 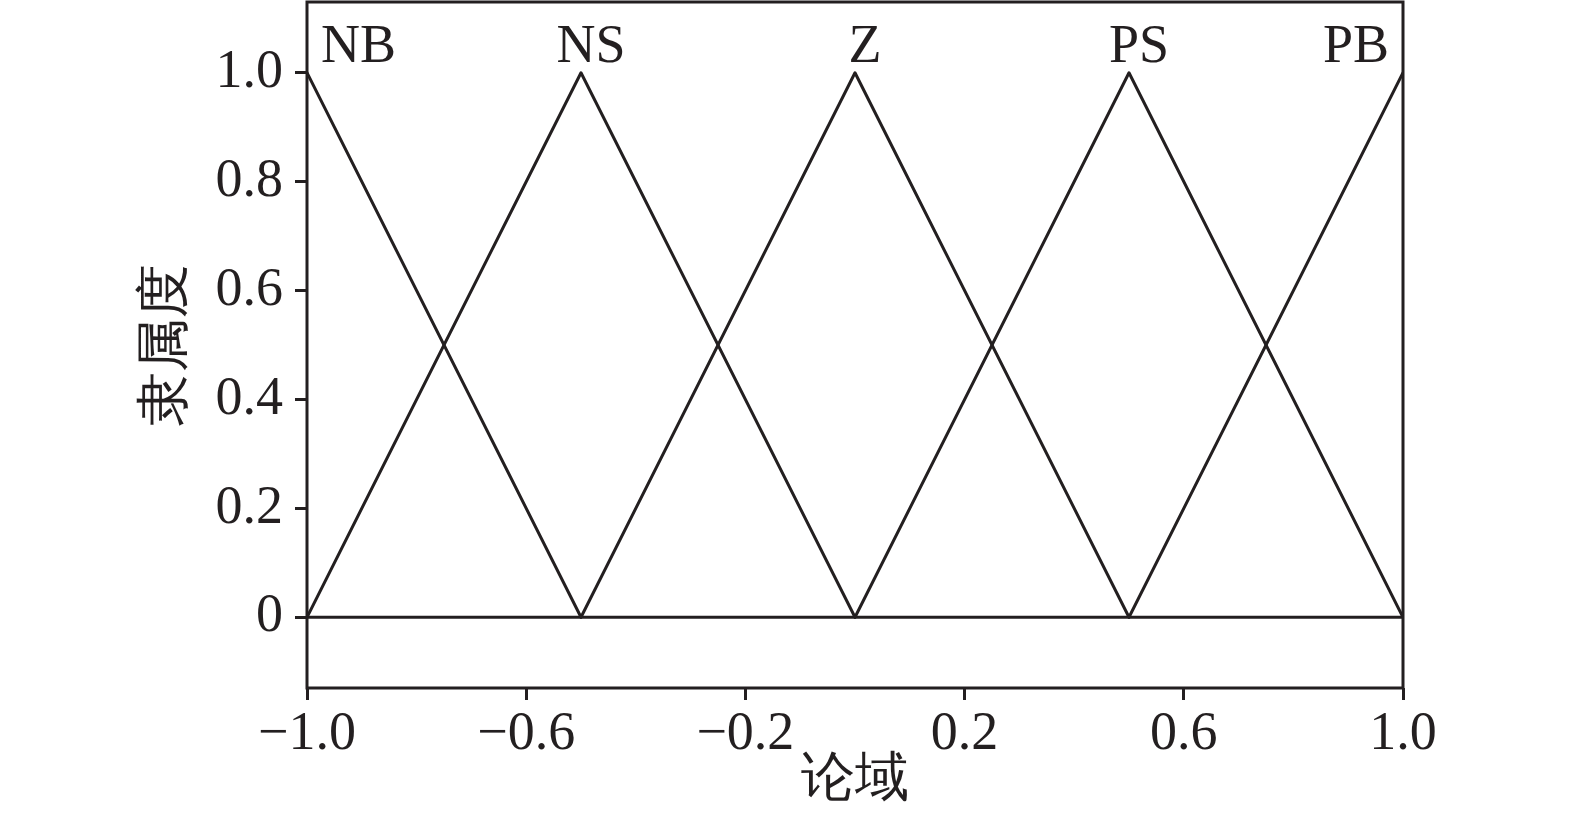 I want to click on y-tick-label: 0.6, so click(x=249, y=286).